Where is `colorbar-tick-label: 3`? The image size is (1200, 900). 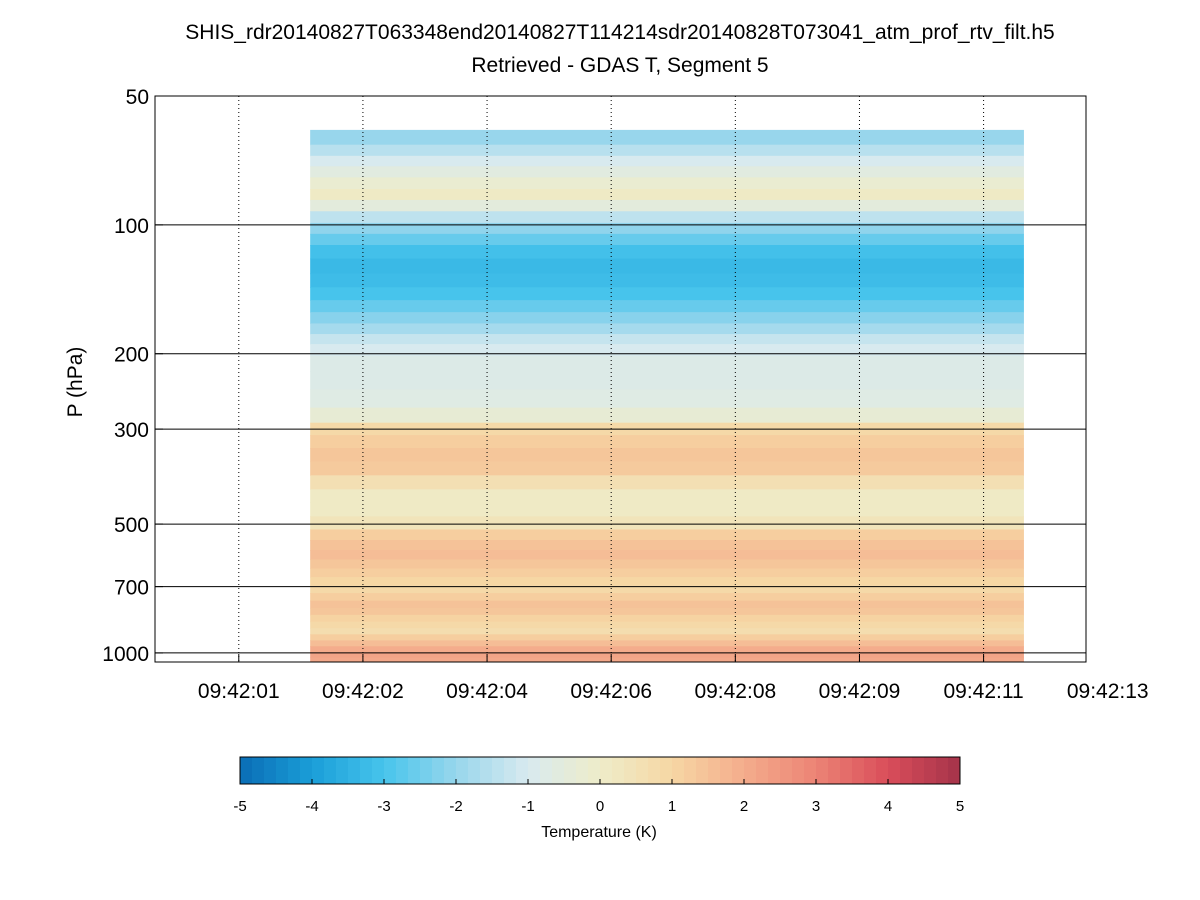
colorbar-tick-label: 3 is located at coordinates (816, 806).